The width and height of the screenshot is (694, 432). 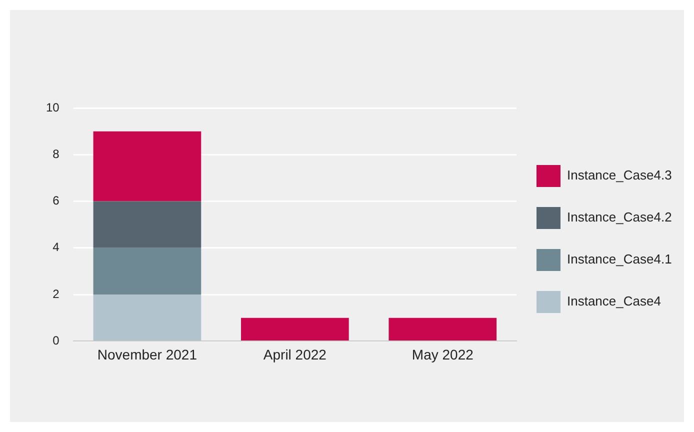 I want to click on x-tick-label: May 2022, so click(x=443, y=354).